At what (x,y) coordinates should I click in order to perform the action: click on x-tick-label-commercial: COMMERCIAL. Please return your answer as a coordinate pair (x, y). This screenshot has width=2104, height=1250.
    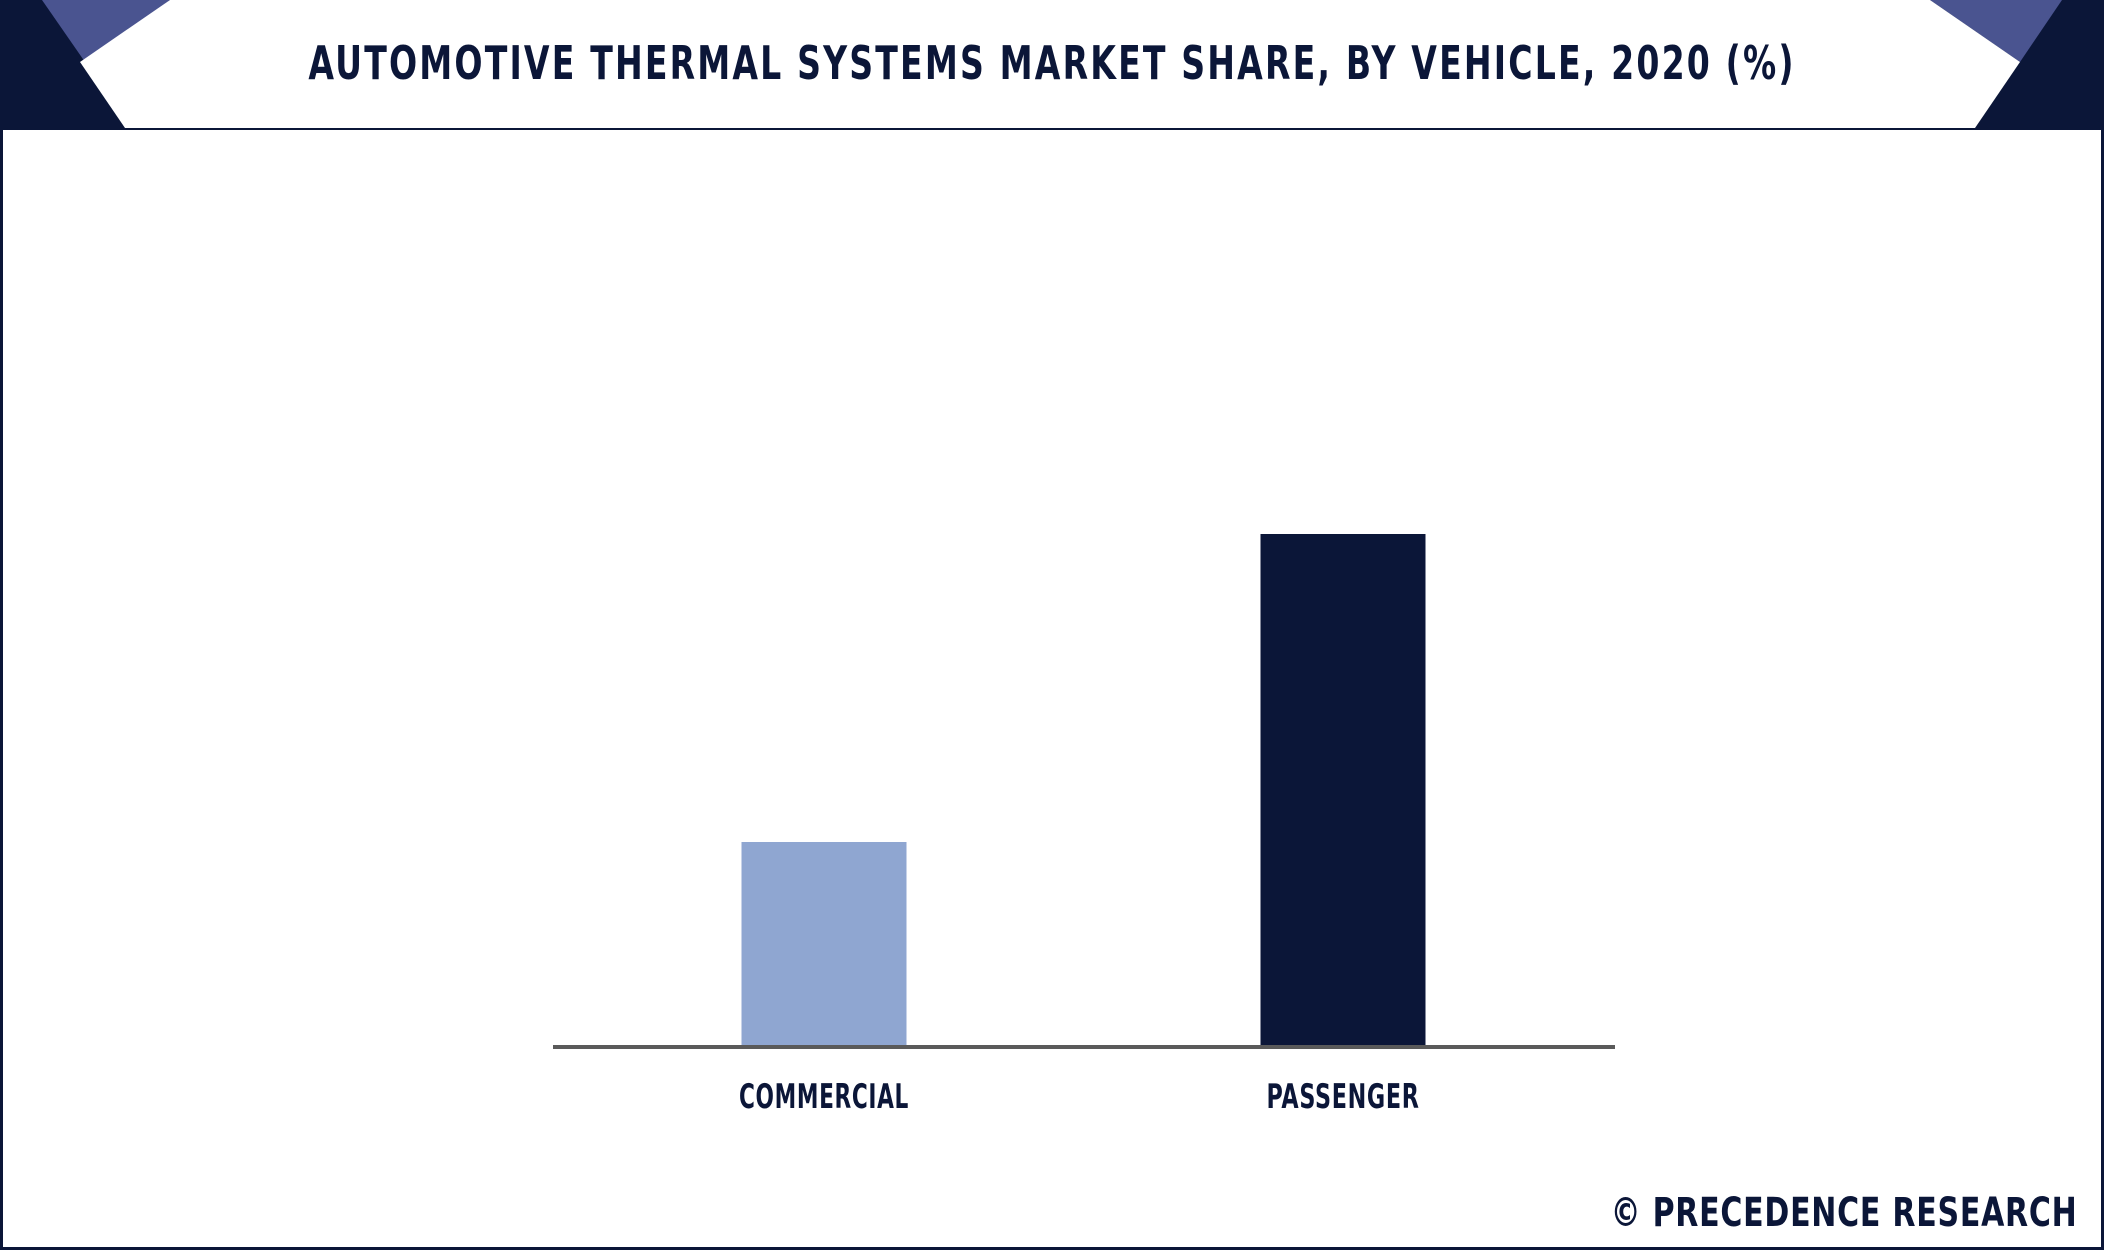
    Looking at the image, I should click on (824, 1097).